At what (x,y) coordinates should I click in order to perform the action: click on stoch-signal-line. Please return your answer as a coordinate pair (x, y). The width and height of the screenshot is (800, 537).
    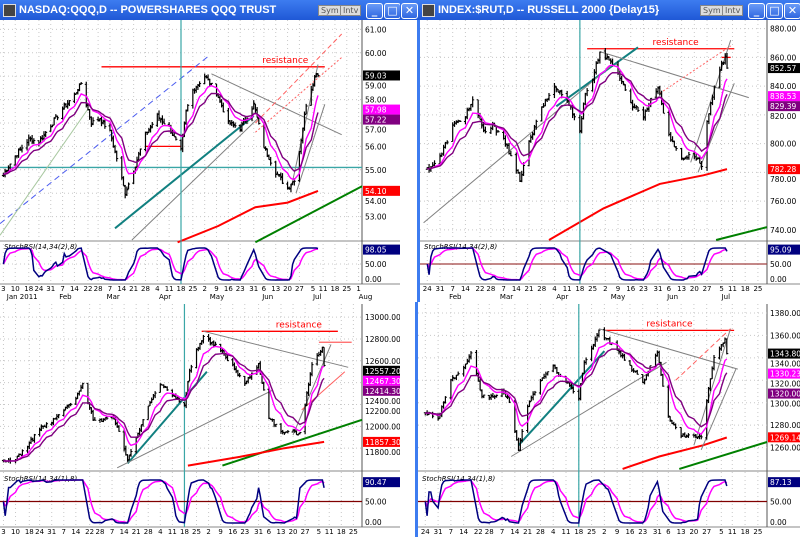
    Looking at the image, I should click on (576, 501).